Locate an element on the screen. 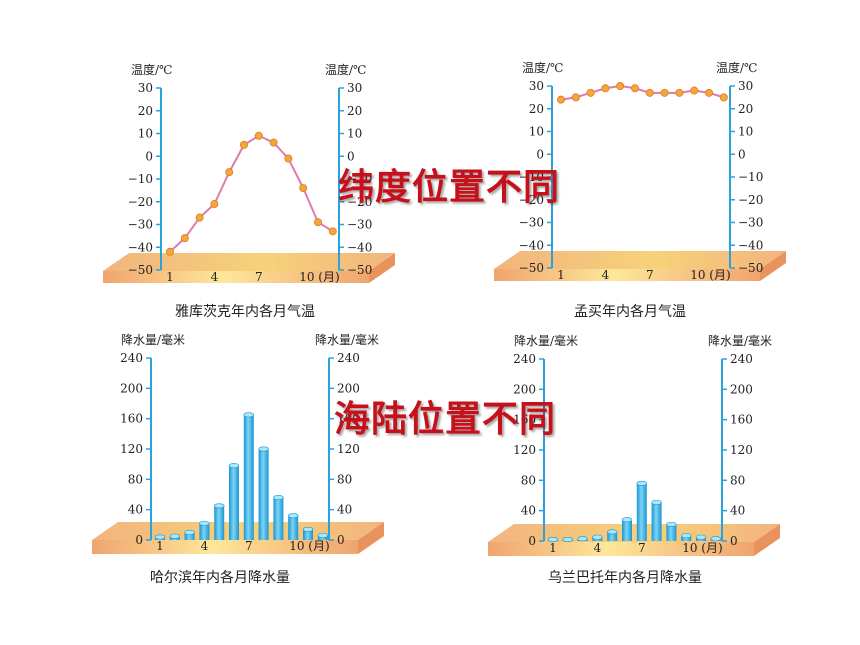 The width and height of the screenshot is (860, 645). y-tick-label-left: 200 is located at coordinates (131, 388).